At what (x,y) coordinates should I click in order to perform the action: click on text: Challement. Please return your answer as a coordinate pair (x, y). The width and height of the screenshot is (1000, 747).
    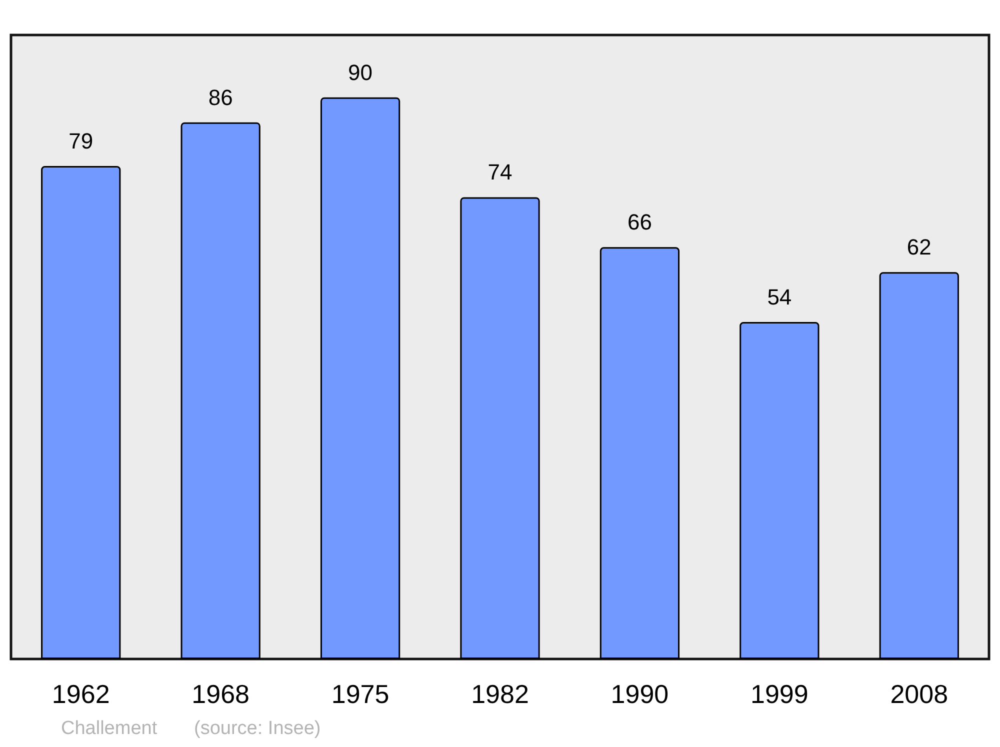
    Looking at the image, I should click on (109, 728).